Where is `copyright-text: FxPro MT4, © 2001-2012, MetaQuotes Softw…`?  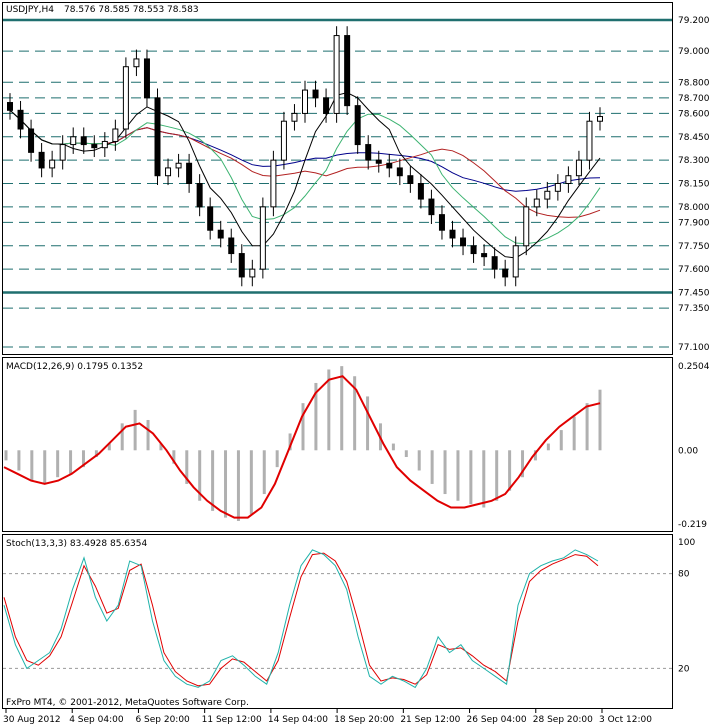
copyright-text: FxPro MT4, © 2001-2012, MetaQuotes Softw… is located at coordinates (127, 703).